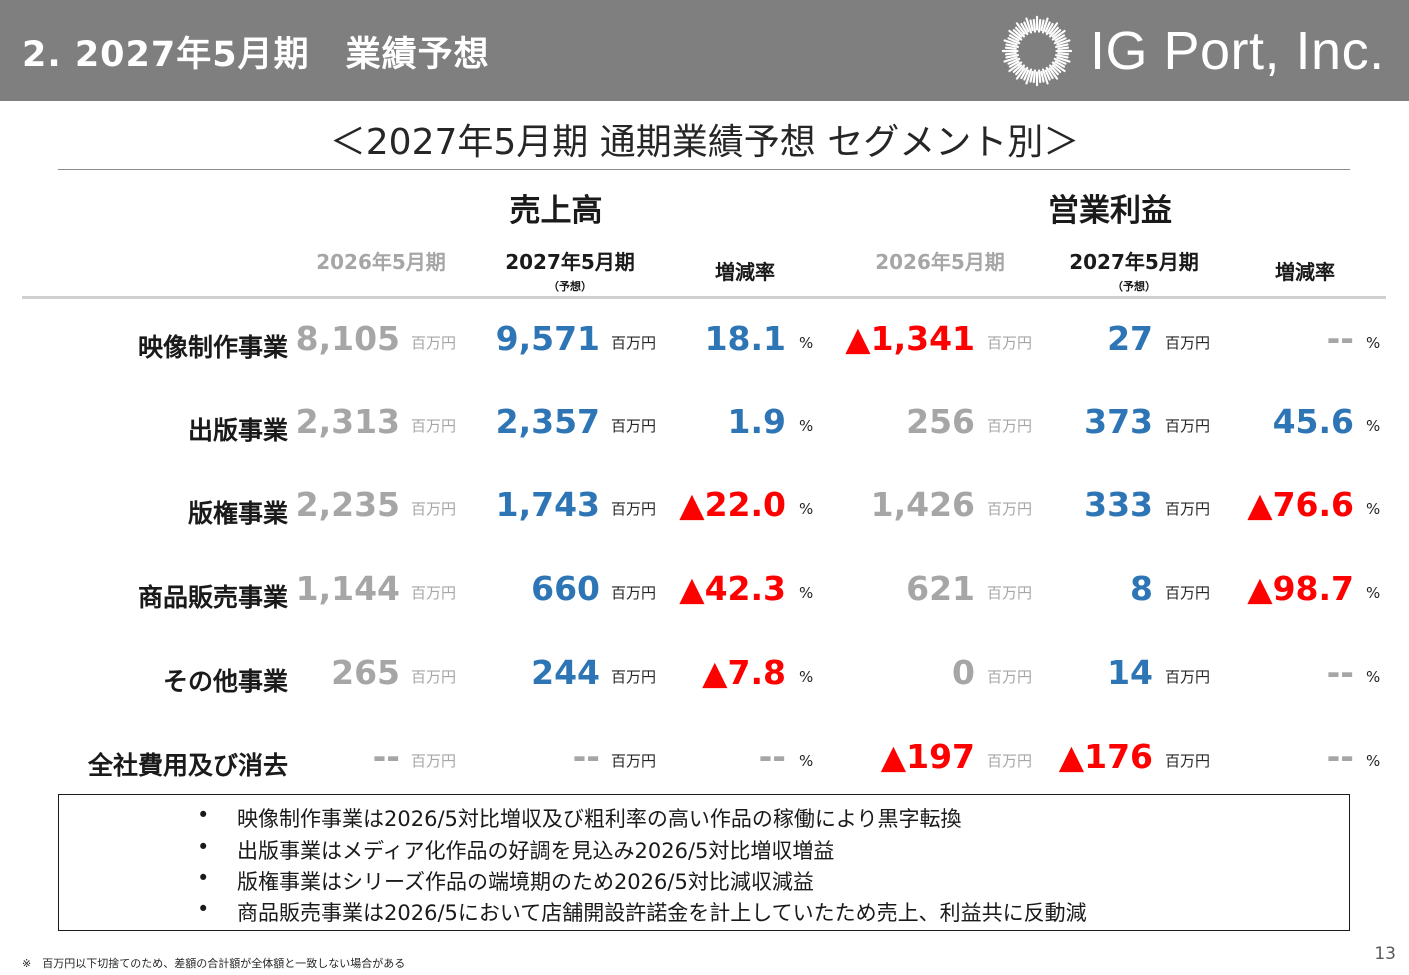  I want to click on row-label: 出版事業, so click(237, 430).